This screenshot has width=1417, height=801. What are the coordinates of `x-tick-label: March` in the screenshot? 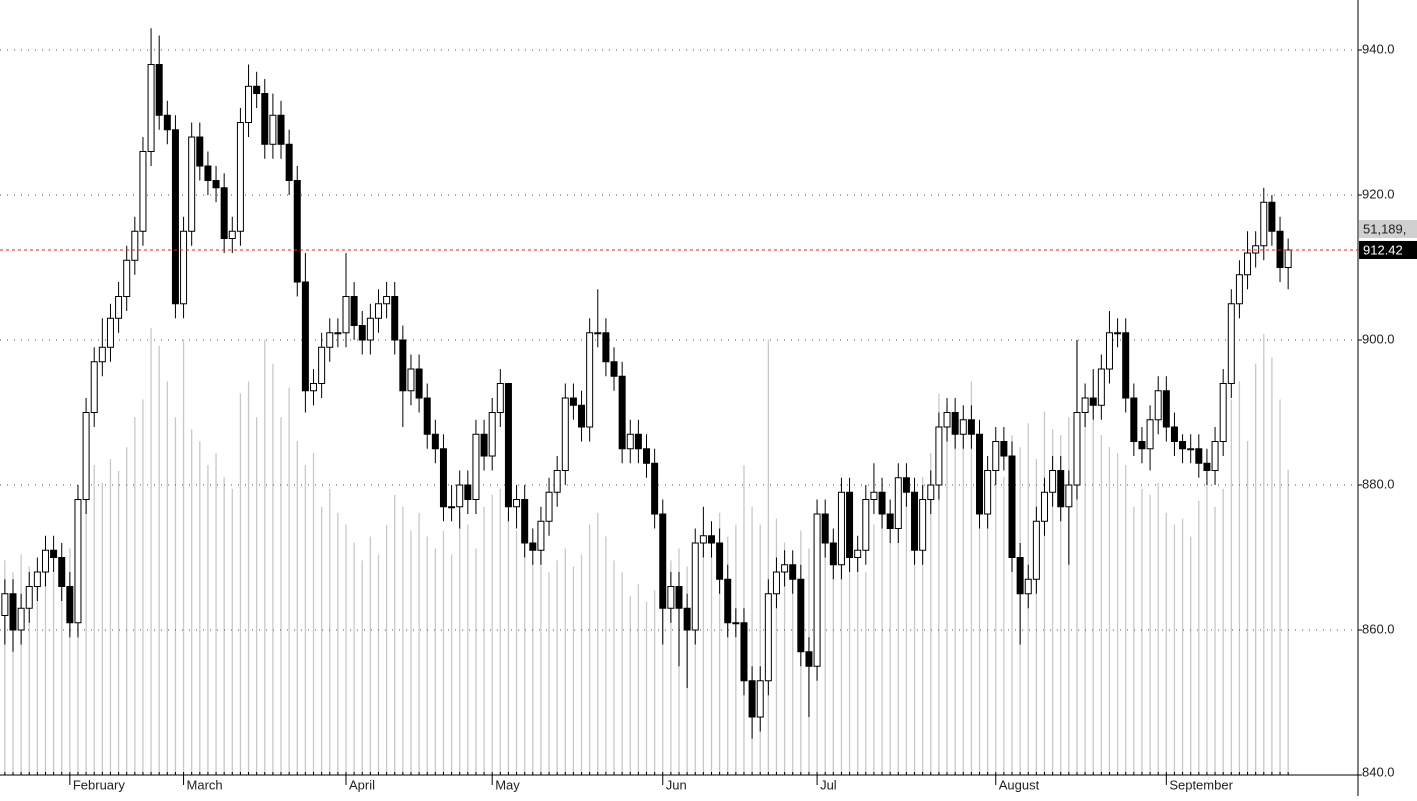 It's located at (205, 784).